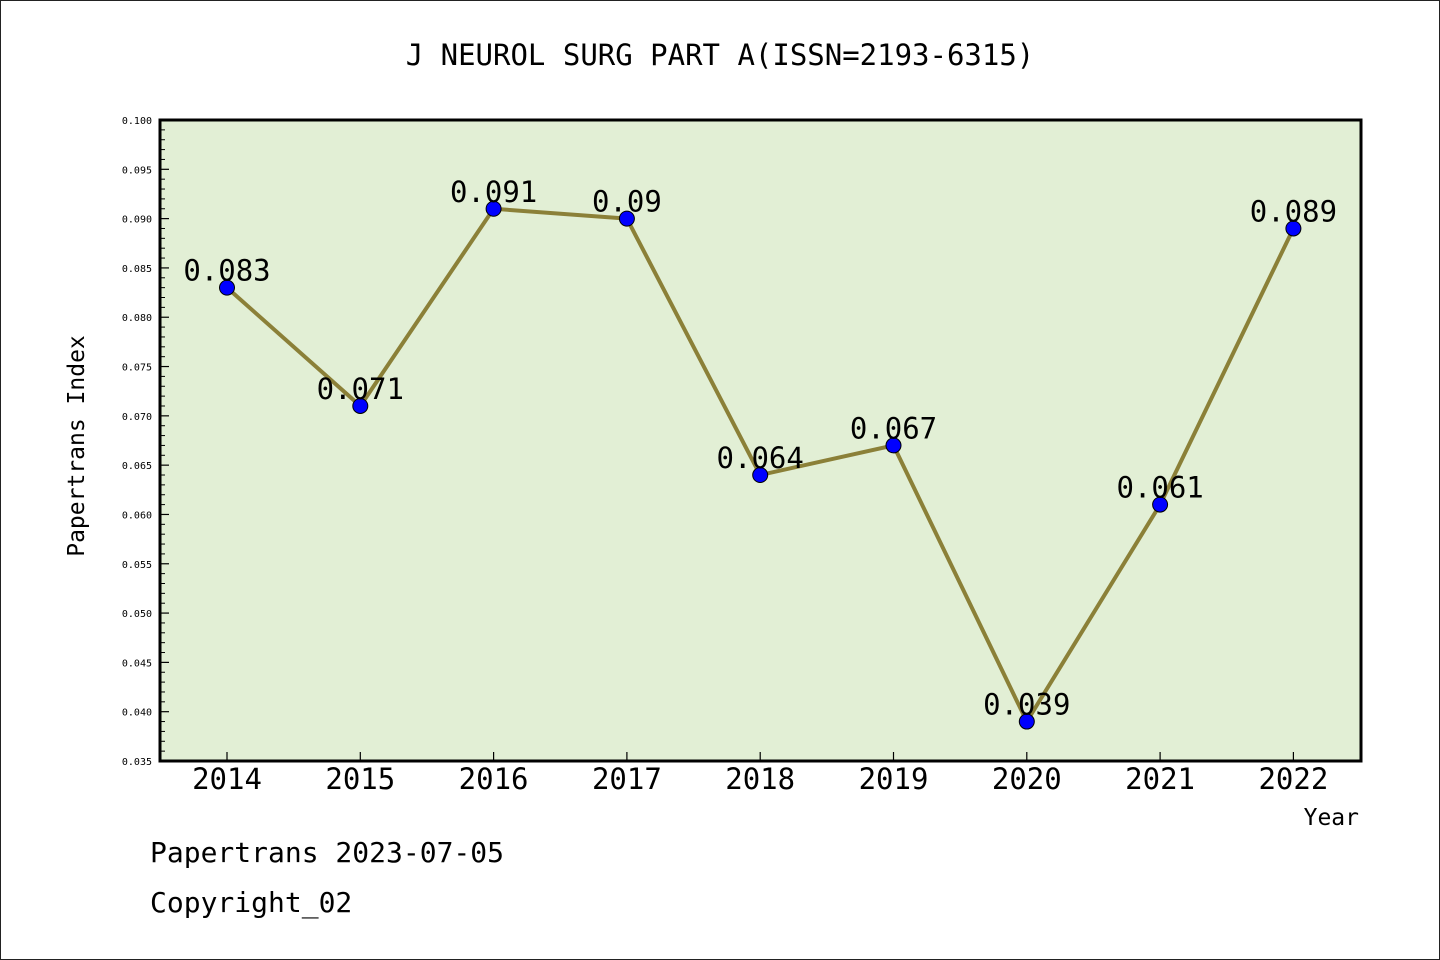 This screenshot has height=960, width=1440. What do you see at coordinates (137, 220) in the screenshot?
I see `y-tick-label: 0.090` at bounding box center [137, 220].